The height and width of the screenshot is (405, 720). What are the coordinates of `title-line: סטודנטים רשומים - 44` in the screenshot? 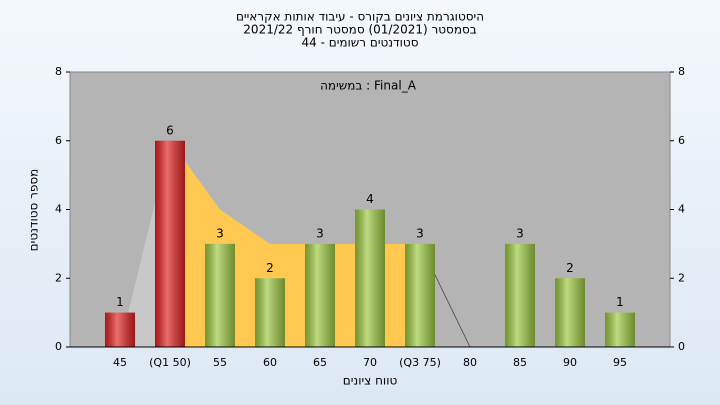 It's located at (359, 43).